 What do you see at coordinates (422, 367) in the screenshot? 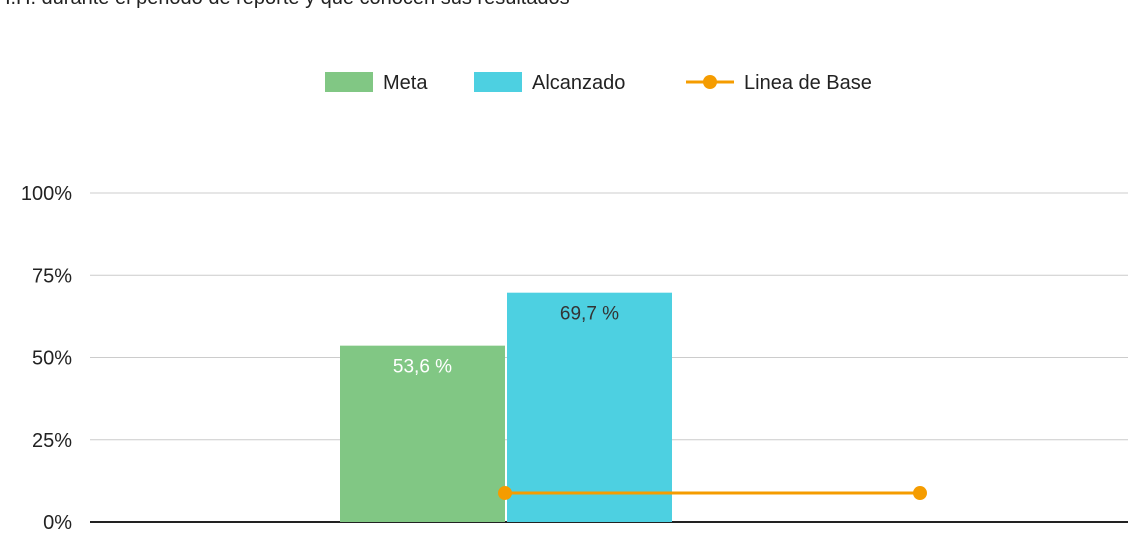
I see `data-label: 53,6 %` at bounding box center [422, 367].